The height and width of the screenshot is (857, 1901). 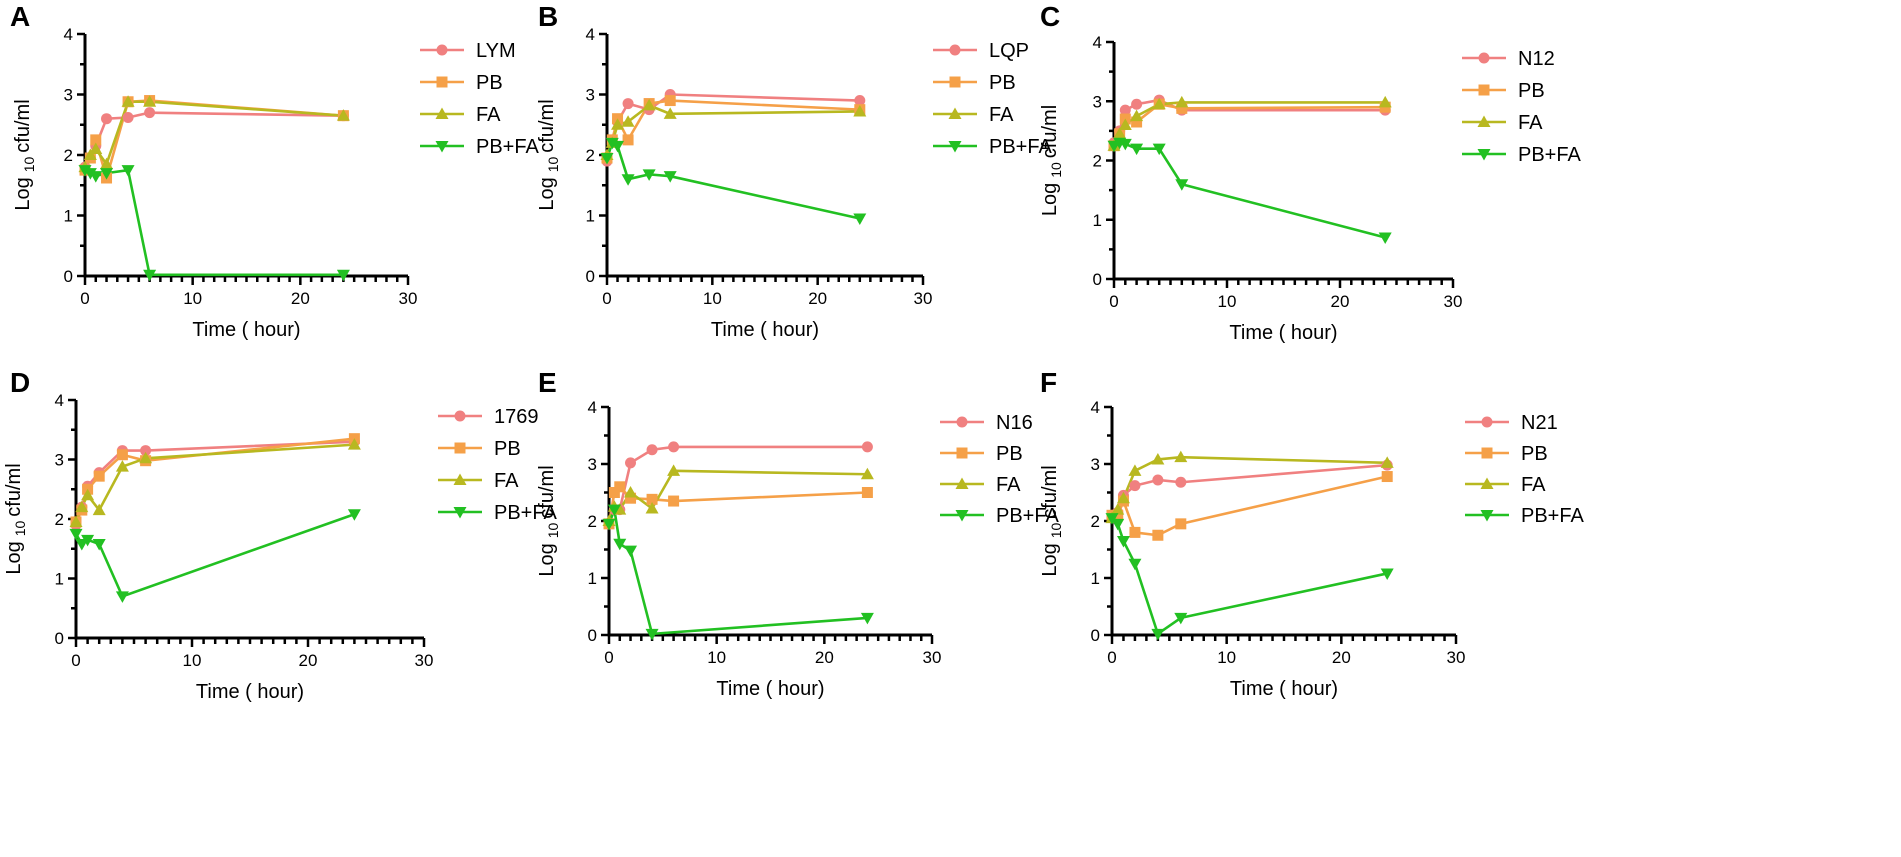 What do you see at coordinates (1250, 506) in the screenshot?
I see `series-line-pb` at bounding box center [1250, 506].